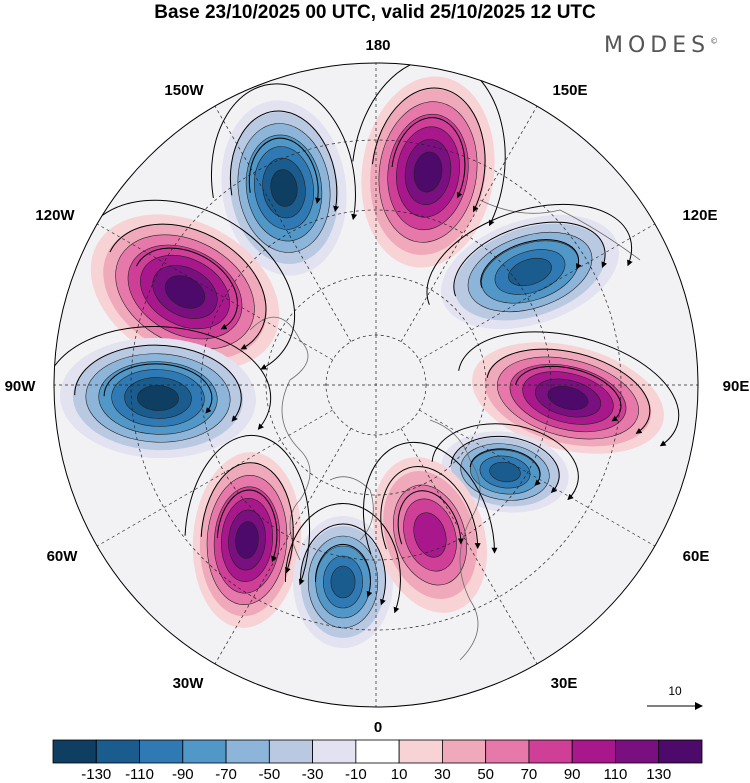 The width and height of the screenshot is (750, 783). What do you see at coordinates (659, 774) in the screenshot?
I see `colorbar-tick-label: 130` at bounding box center [659, 774].